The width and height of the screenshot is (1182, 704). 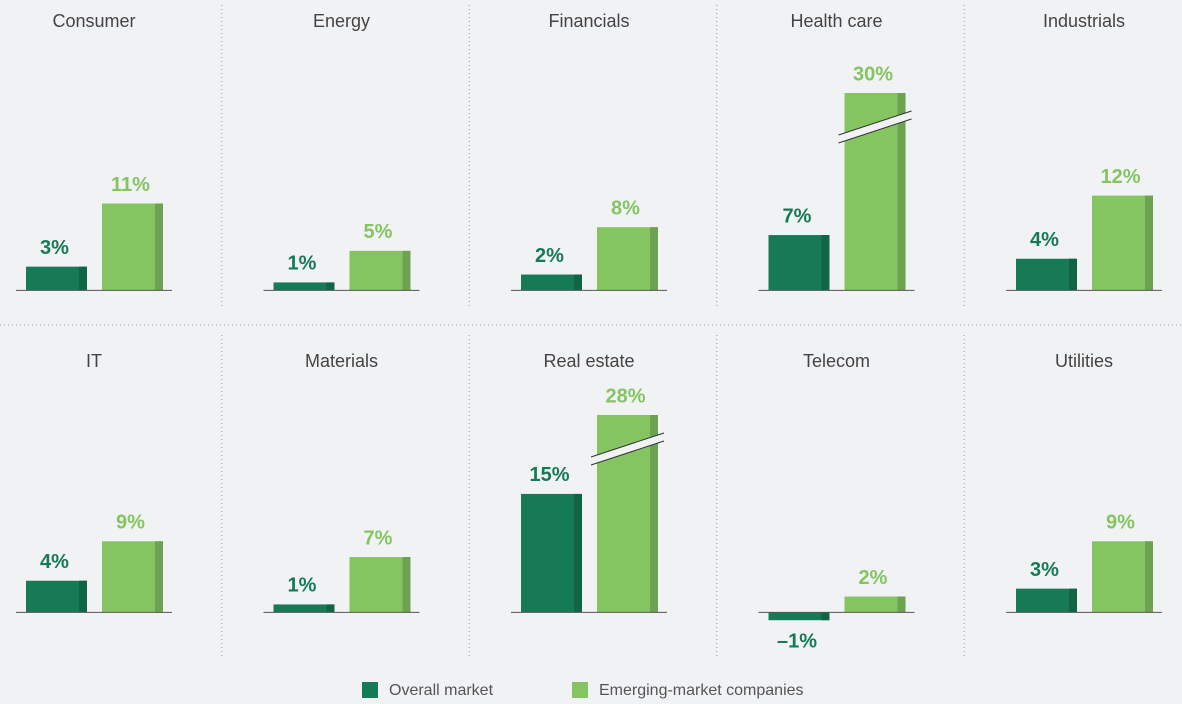 What do you see at coordinates (836, 361) in the screenshot?
I see `panel-title: Telecom` at bounding box center [836, 361].